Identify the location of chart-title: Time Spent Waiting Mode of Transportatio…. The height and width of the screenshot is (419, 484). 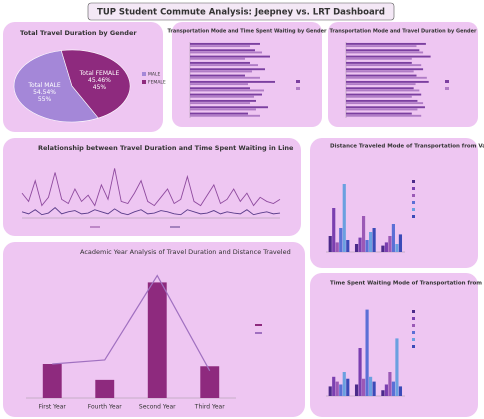
(407, 284).